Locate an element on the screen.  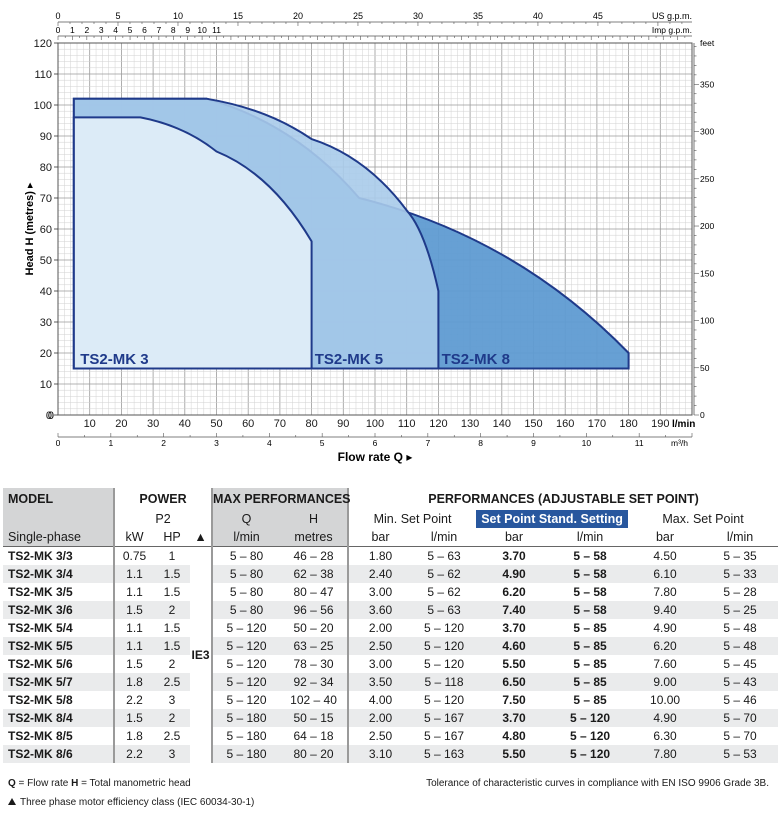
y-tick-label: 60 is located at coordinates (46, 230).